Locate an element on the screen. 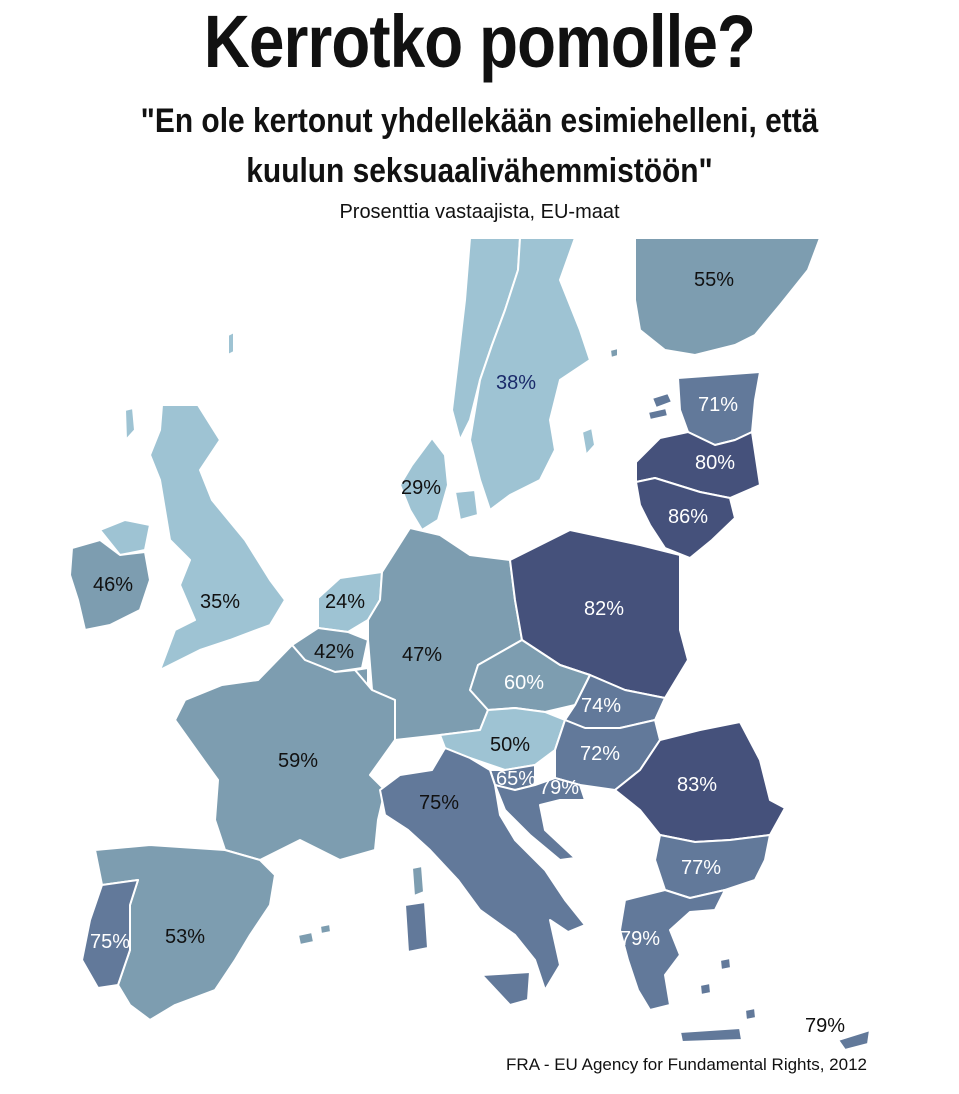 The height and width of the screenshot is (1094, 959). northern-ireland-region is located at coordinates (125, 537).